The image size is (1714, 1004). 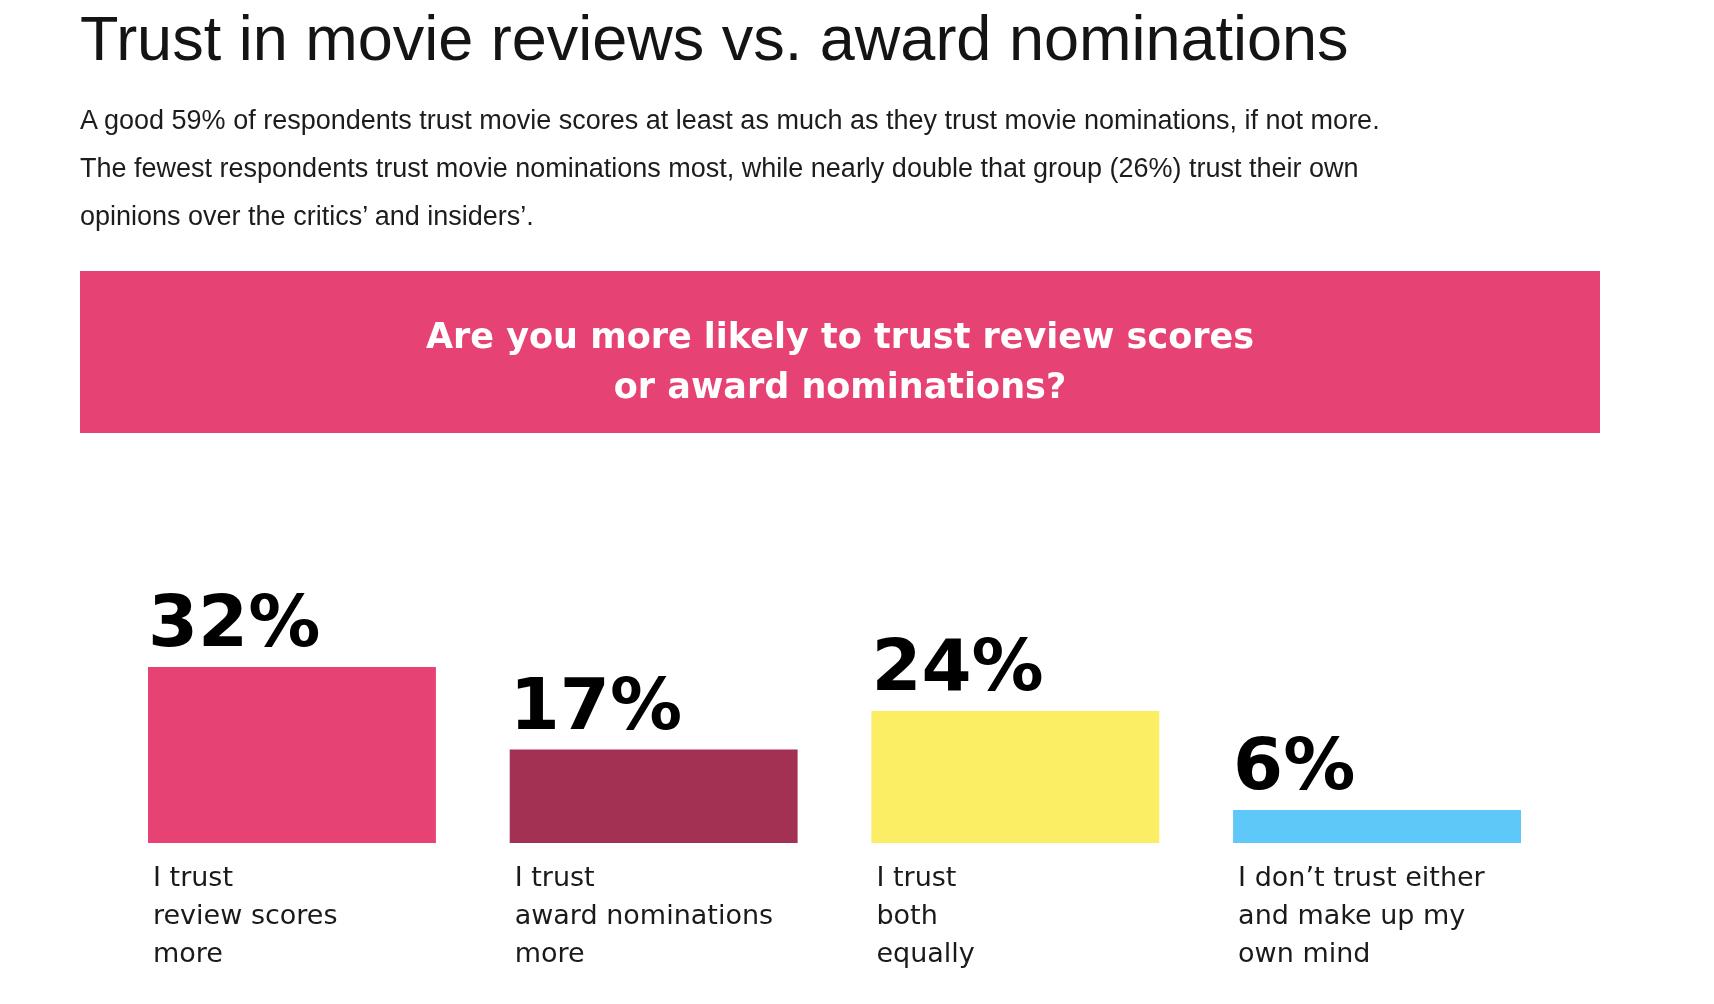 What do you see at coordinates (234, 621) in the screenshot?
I see `data-label: 32%` at bounding box center [234, 621].